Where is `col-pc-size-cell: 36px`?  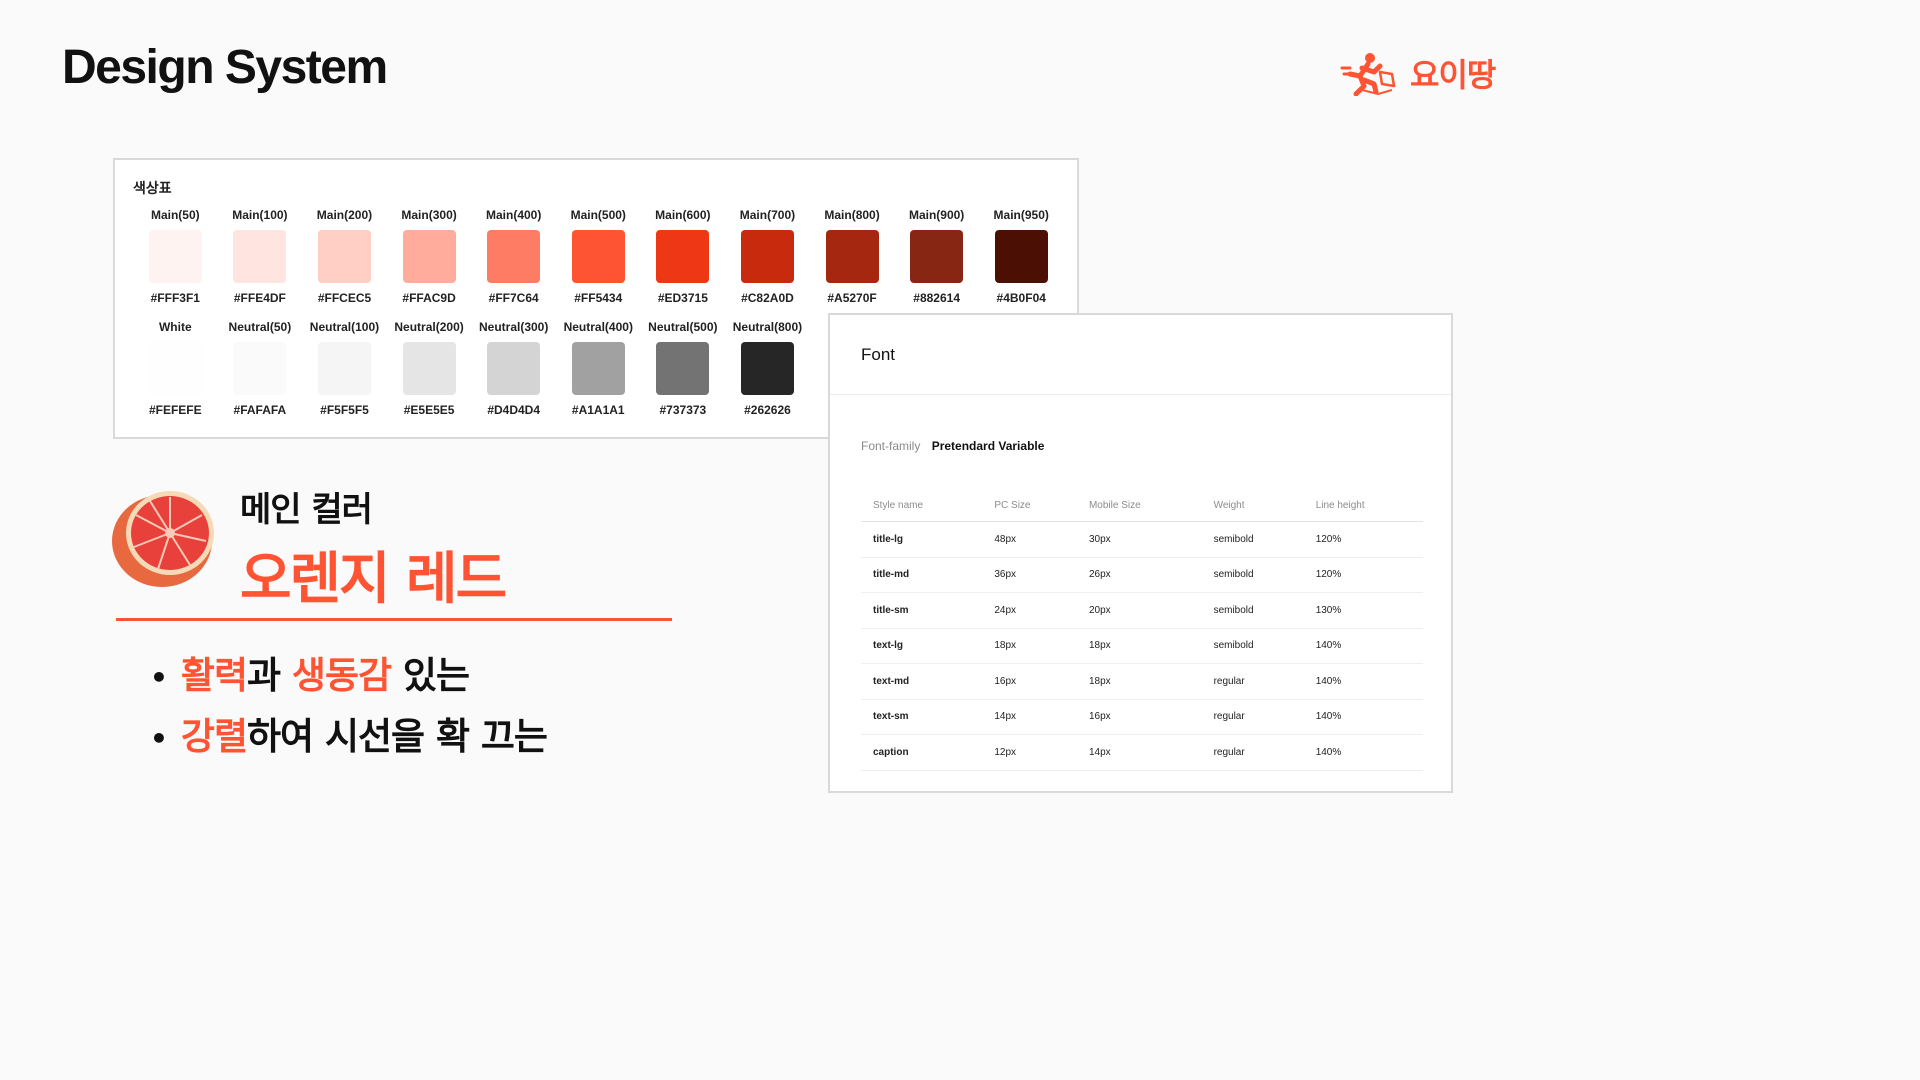
col-pc-size-cell: 36px is located at coordinates (1029, 575).